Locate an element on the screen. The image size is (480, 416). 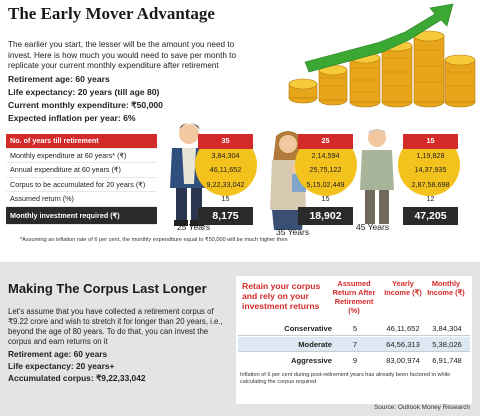
label-monthly-expenditure: Monthly expenditure at 60 years* (₹) is located at coordinates (81, 156).